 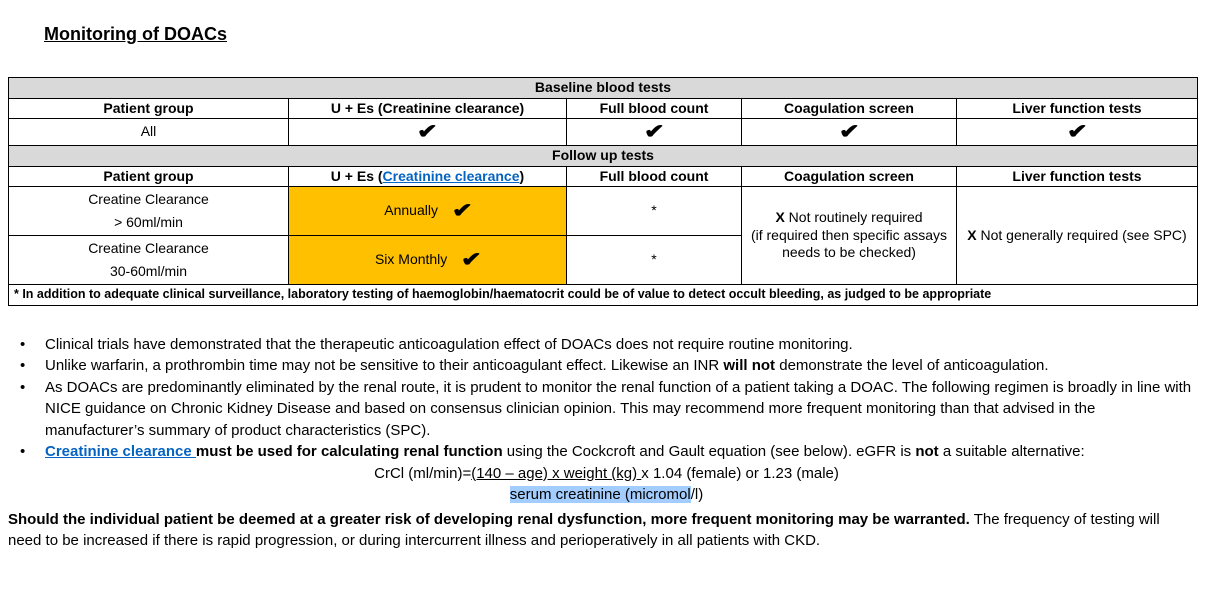 What do you see at coordinates (697, 495) in the screenshot?
I see `equation-denominator-tail: /l)` at bounding box center [697, 495].